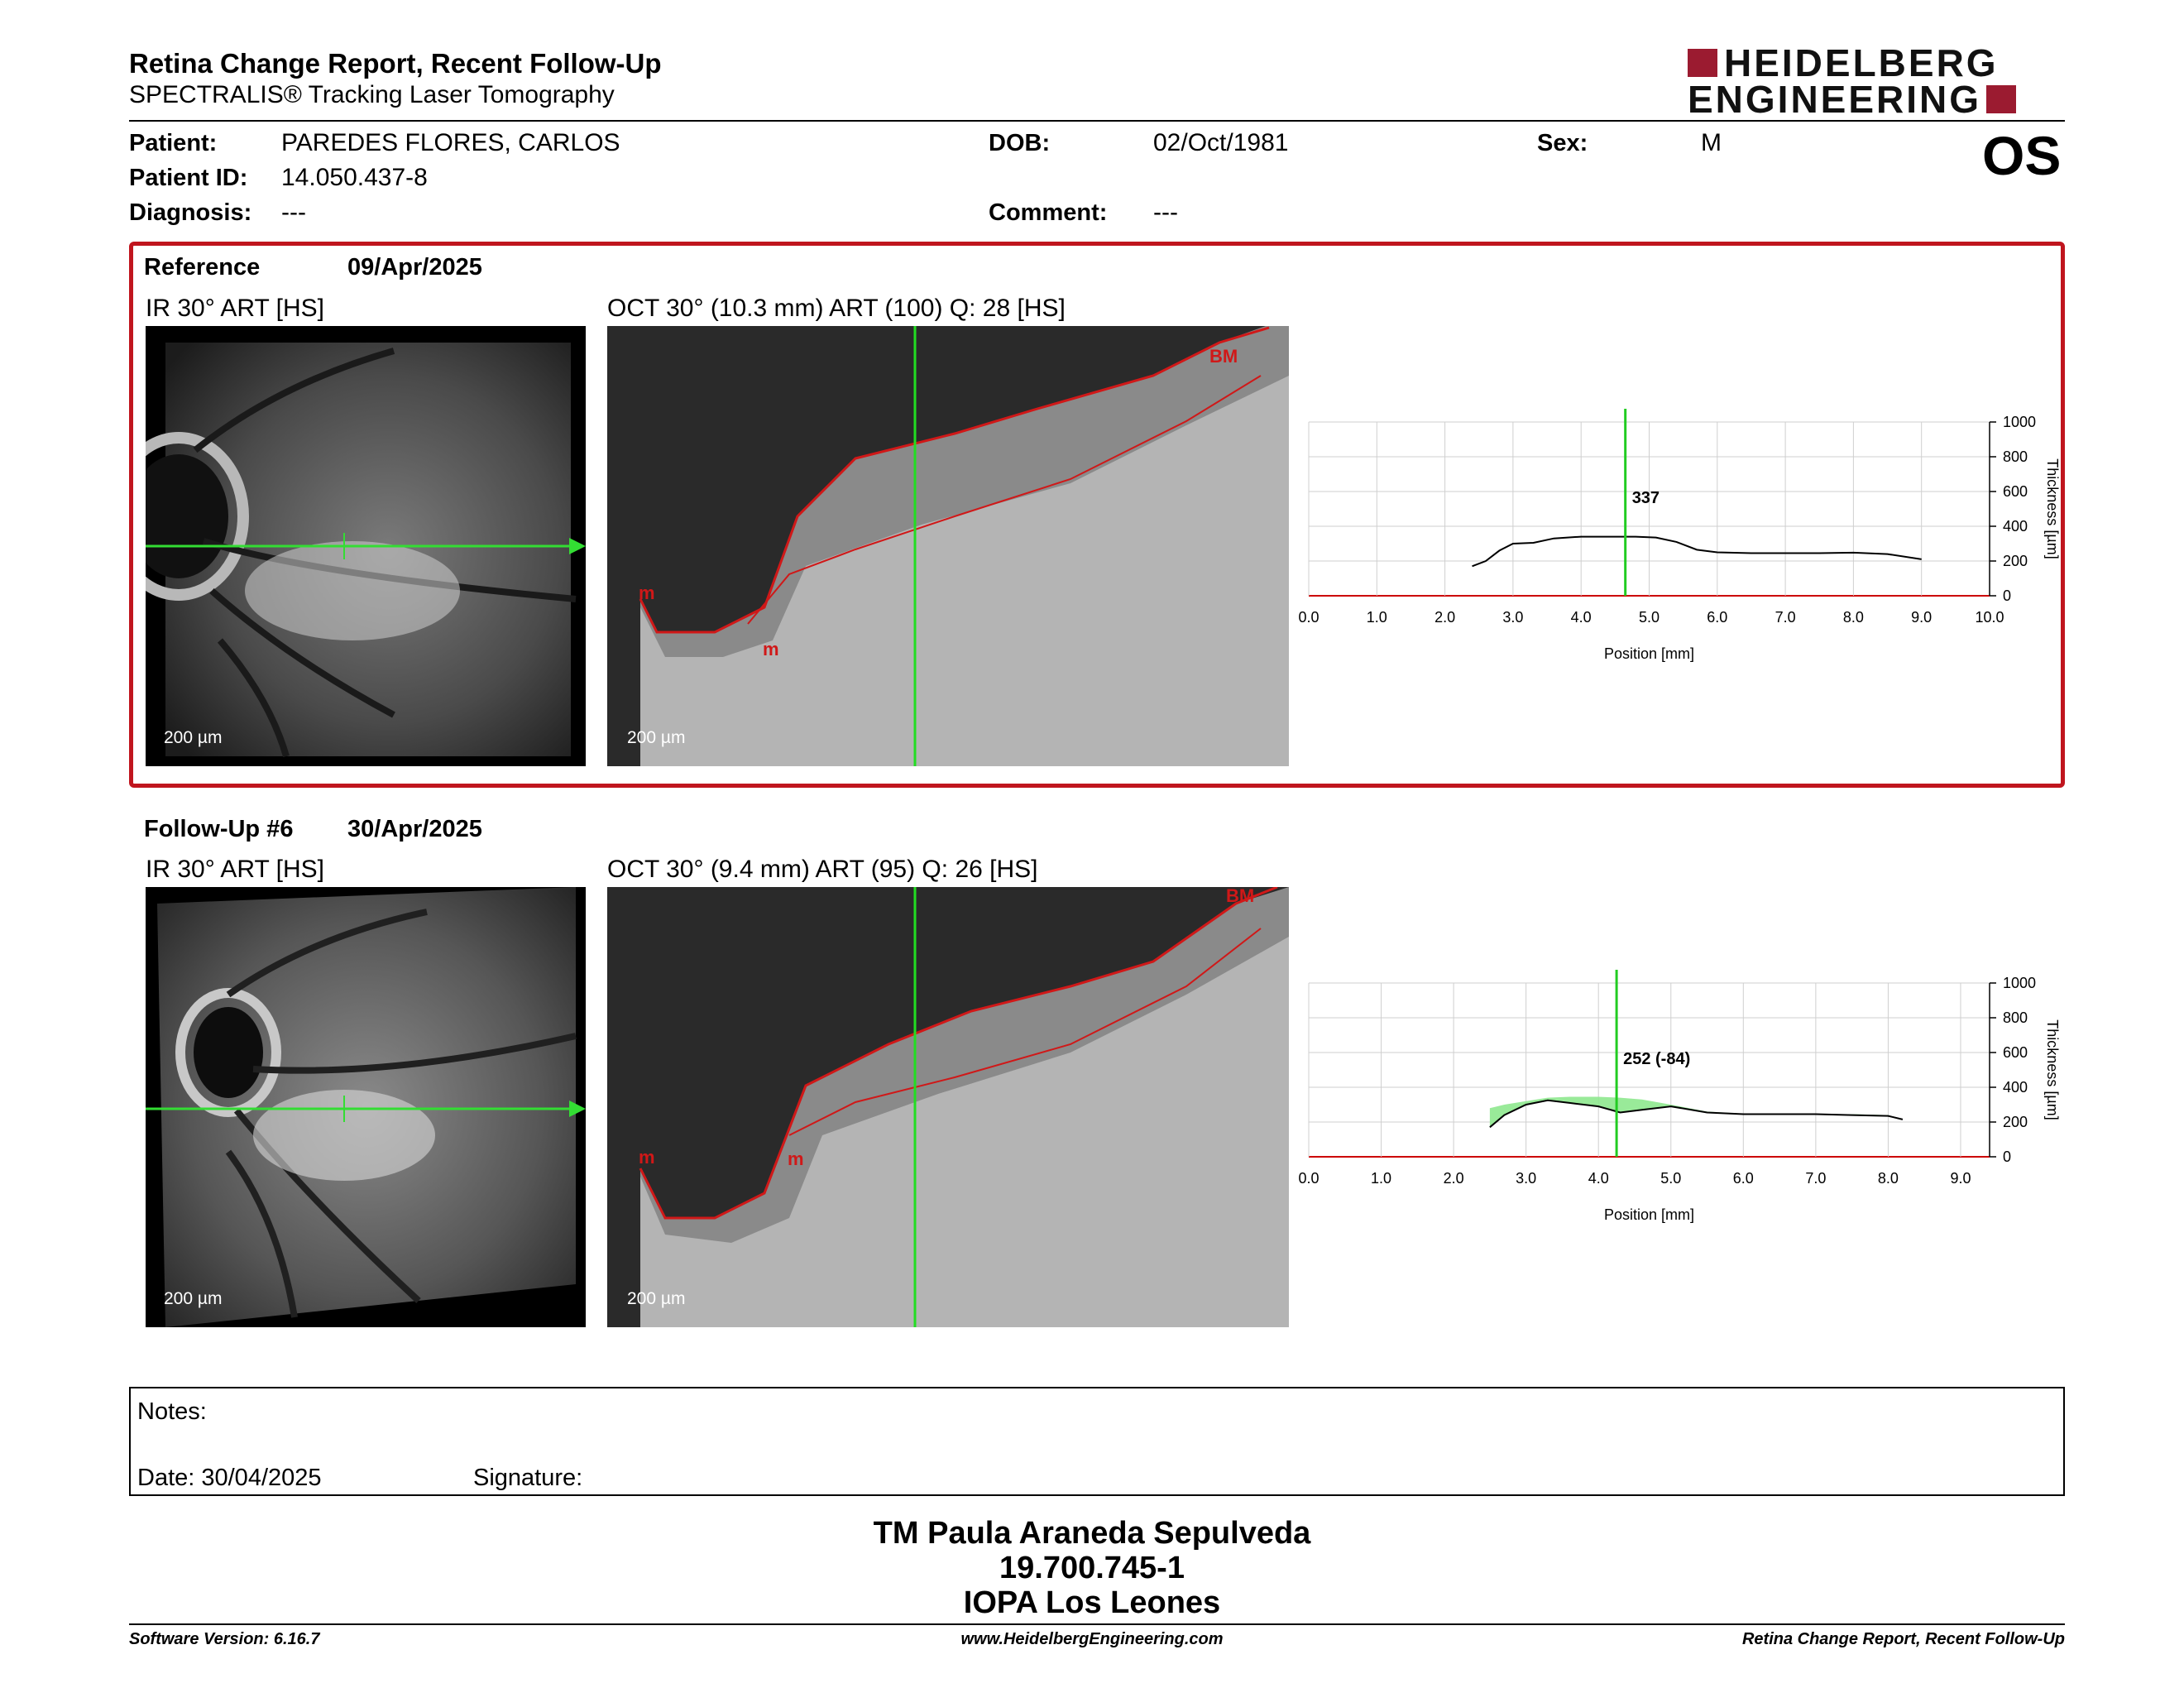 Image resolution: width=2184 pixels, height=1688 pixels. What do you see at coordinates (188, 178) in the screenshot?
I see `patient-id-label: Patient ID:` at bounding box center [188, 178].